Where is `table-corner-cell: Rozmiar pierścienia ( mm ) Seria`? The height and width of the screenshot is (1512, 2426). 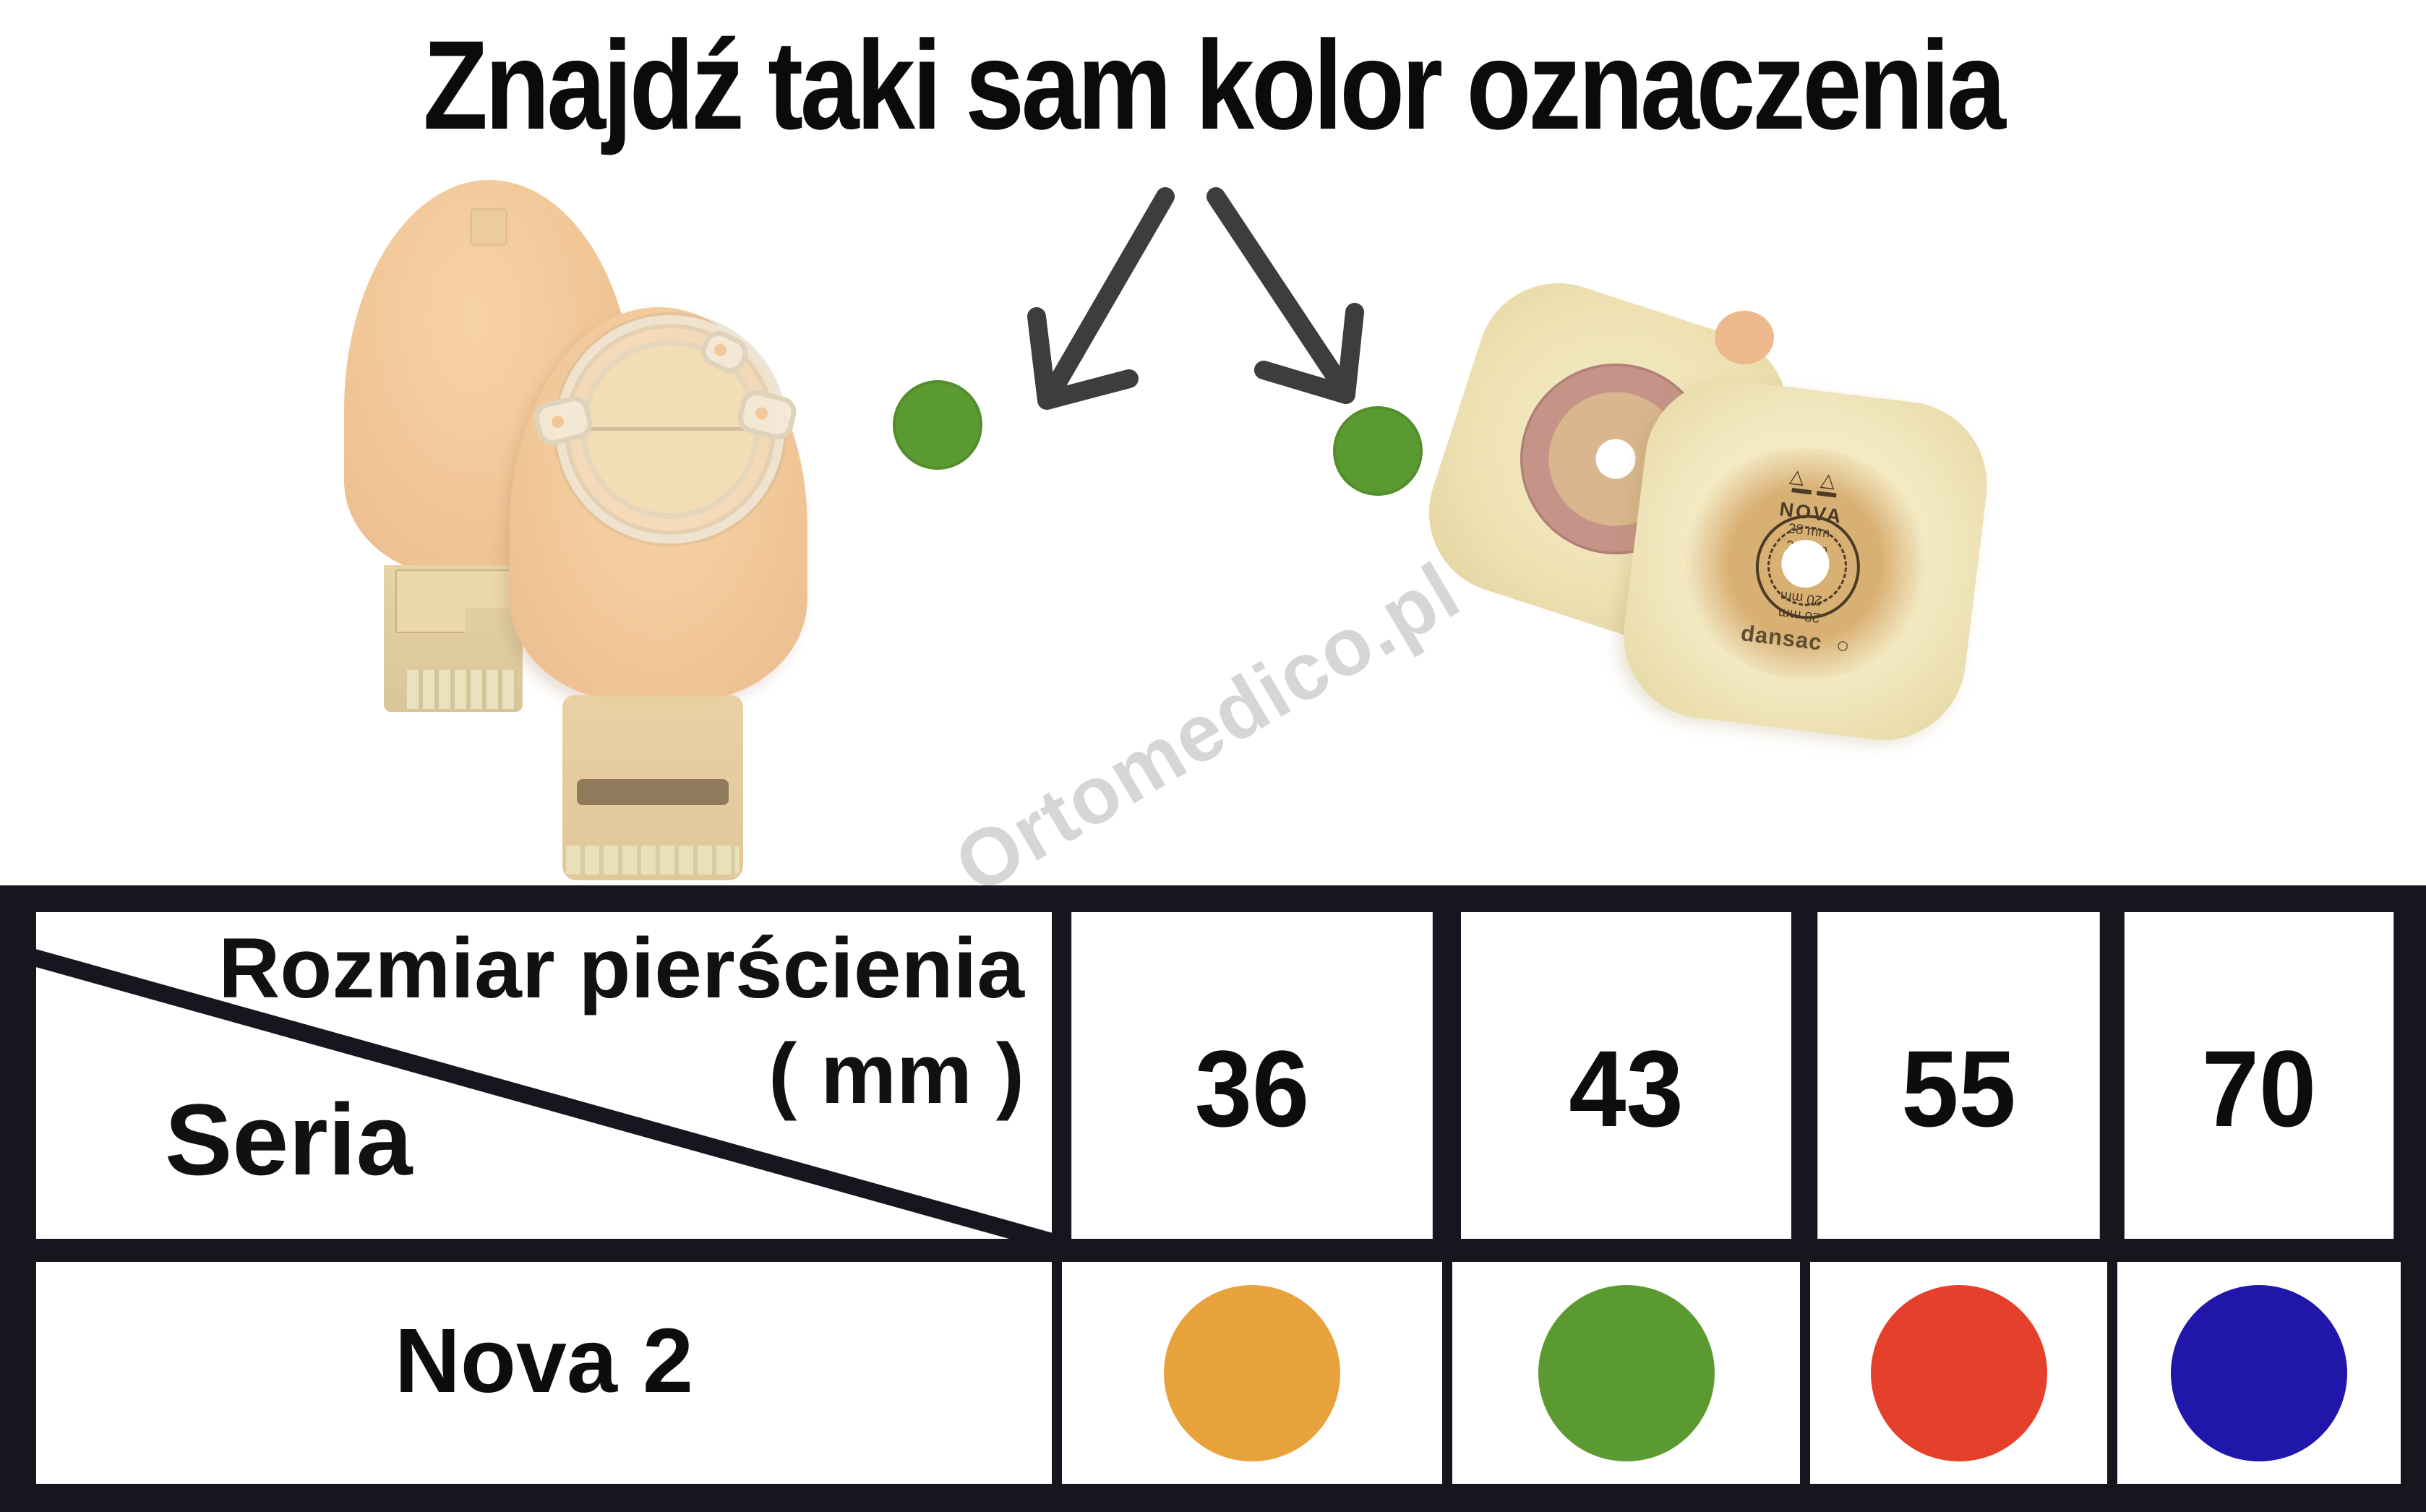
table-corner-cell: Rozmiar pierścienia ( mm ) Seria is located at coordinates (544, 1075).